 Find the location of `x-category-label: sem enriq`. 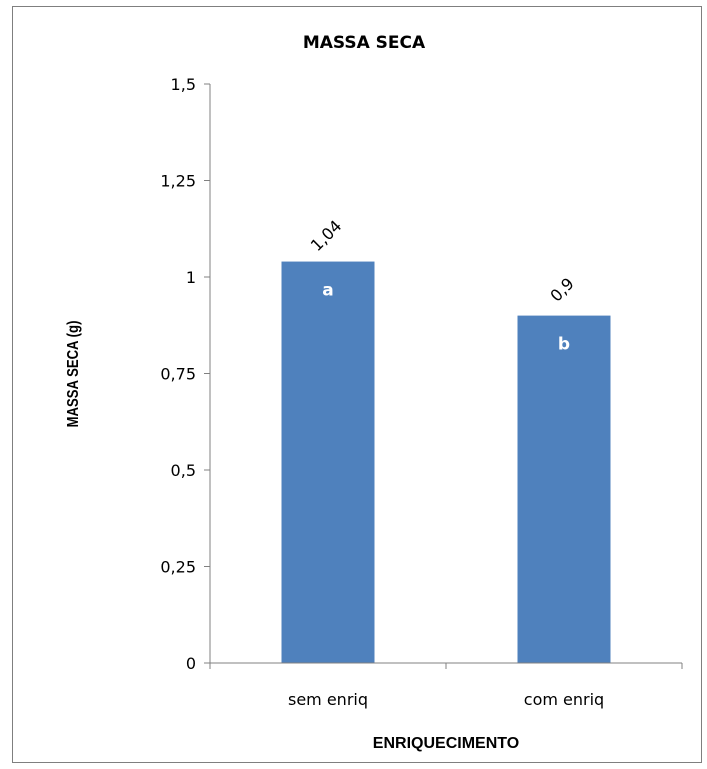

x-category-label: sem enriq is located at coordinates (328, 699).